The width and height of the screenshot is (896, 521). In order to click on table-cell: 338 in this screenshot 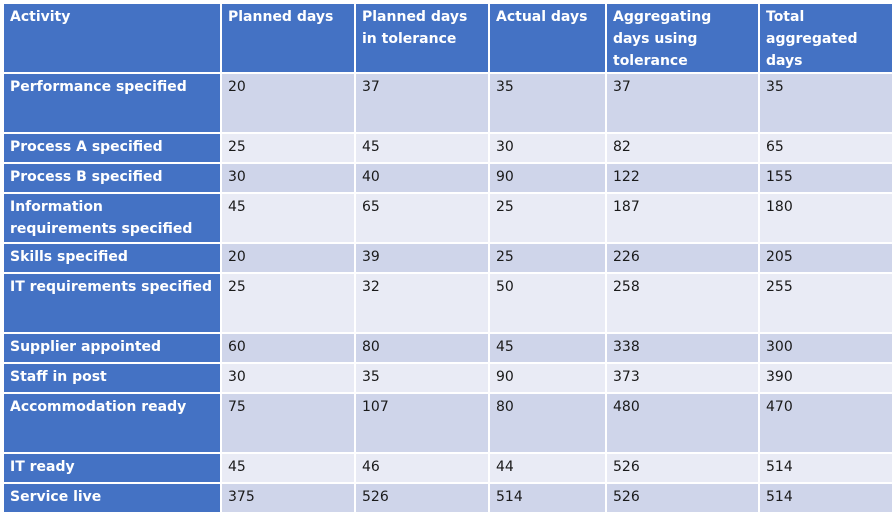, I will do `click(682, 348)`.